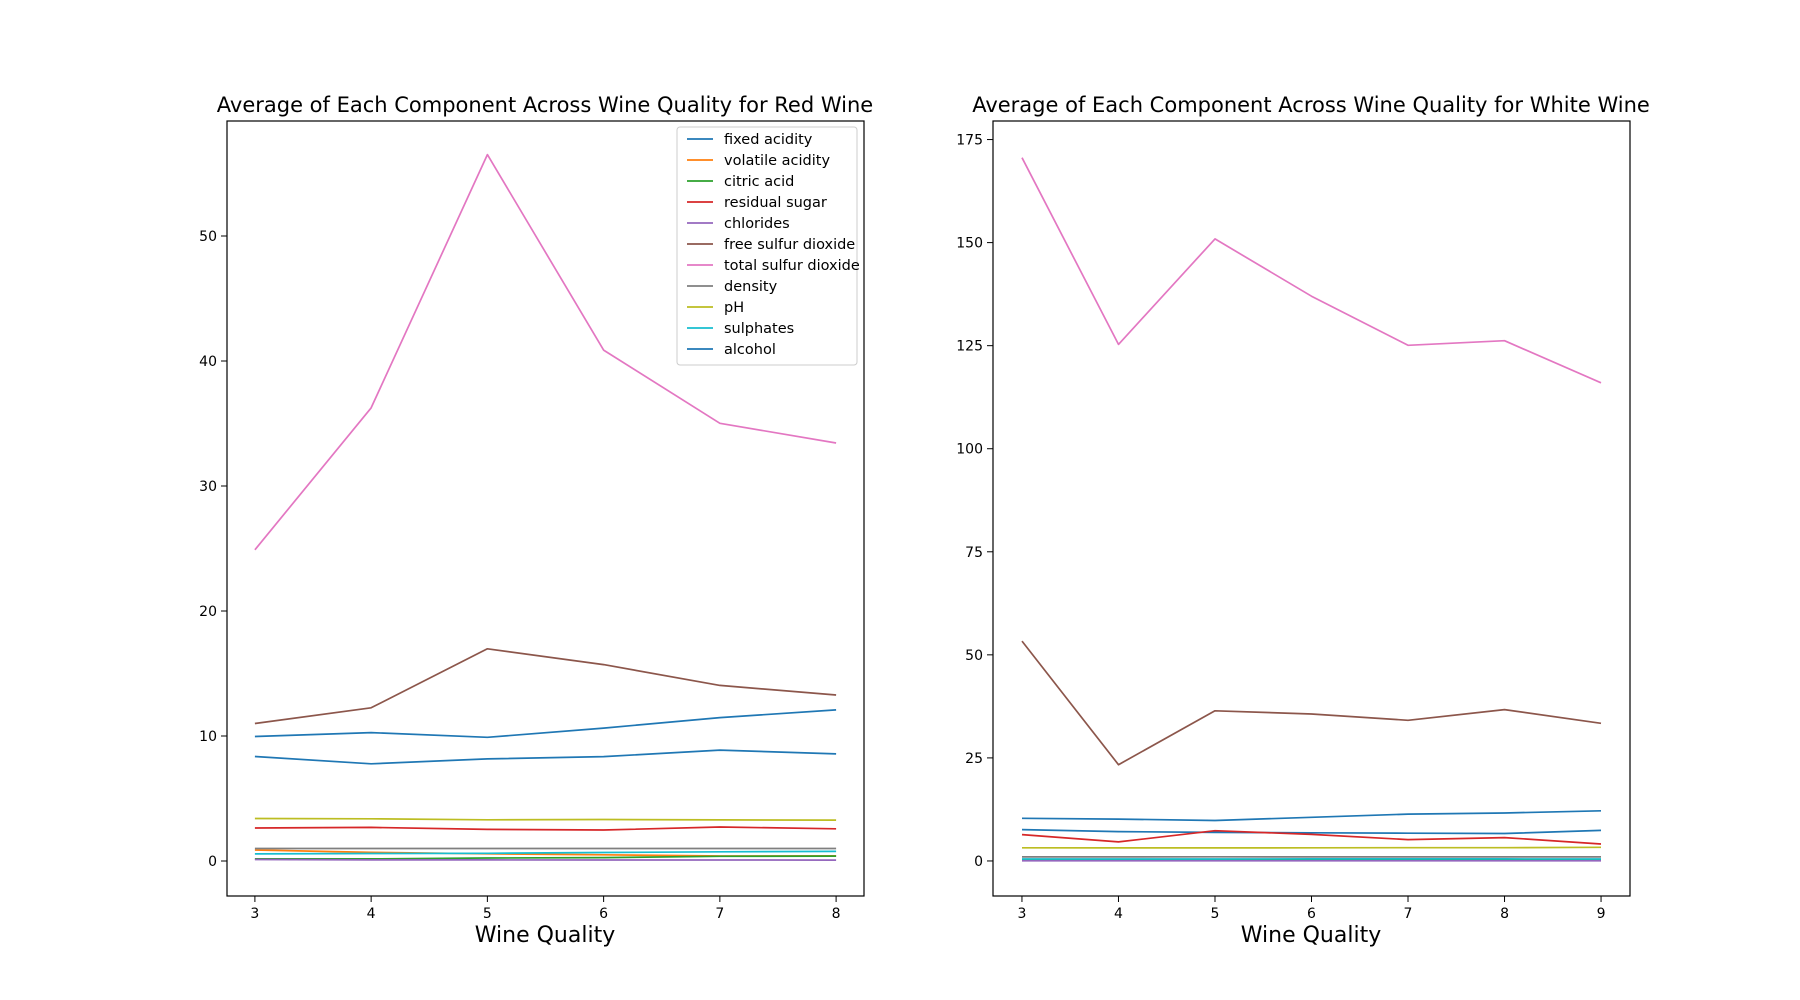  Describe the element at coordinates (969, 347) in the screenshot. I see `white-wine-y-tick-label: 125` at that location.